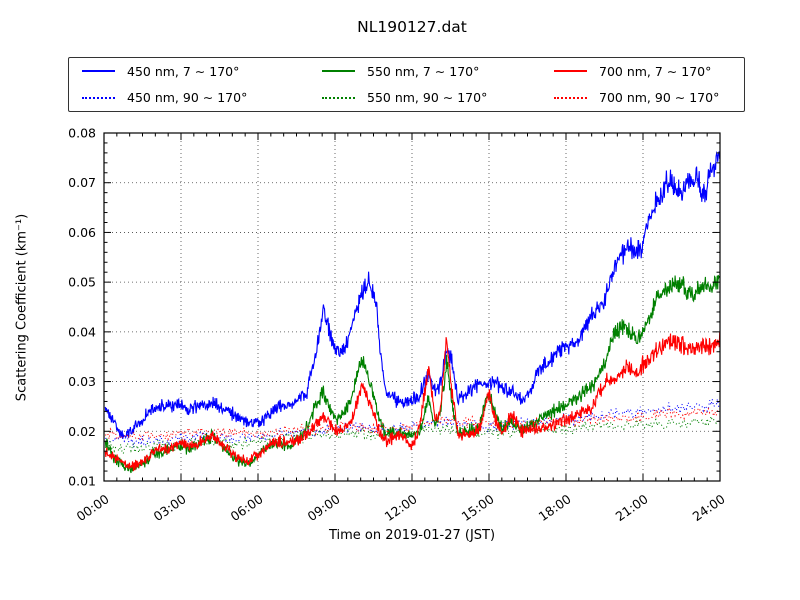 The width and height of the screenshot is (800, 600). Describe the element at coordinates (324, 507) in the screenshot. I see `x-tick-label: 09:00` at that location.